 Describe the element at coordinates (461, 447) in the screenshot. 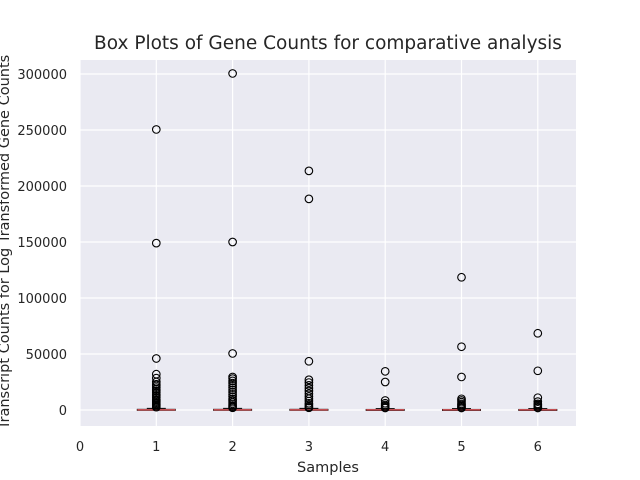

I see `x-tick-label: 5` at that location.